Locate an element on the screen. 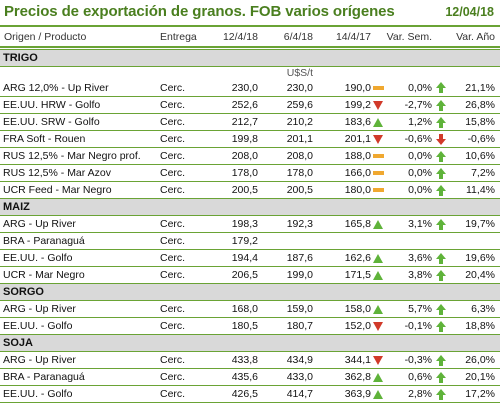  price-date-2: 199,0 is located at coordinates (285, 275).